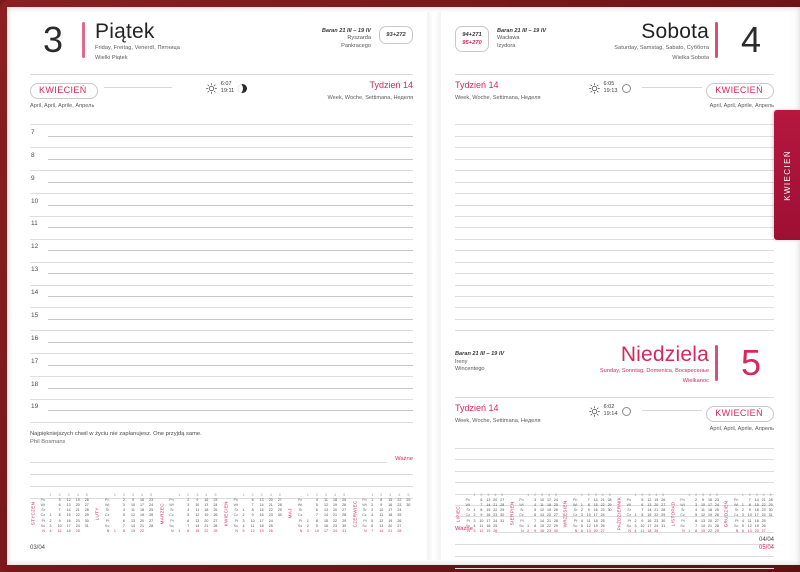 The image size is (800, 572). I want to click on sunday-month-label: KWIECIEŃ, so click(740, 414).